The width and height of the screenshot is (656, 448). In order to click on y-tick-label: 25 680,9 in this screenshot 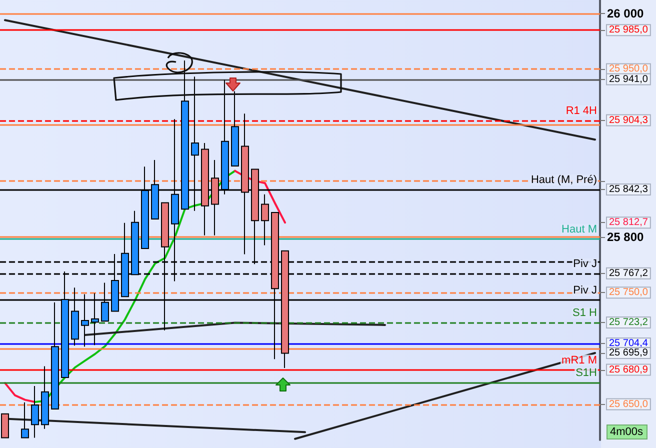, I will do `click(628, 370)`.